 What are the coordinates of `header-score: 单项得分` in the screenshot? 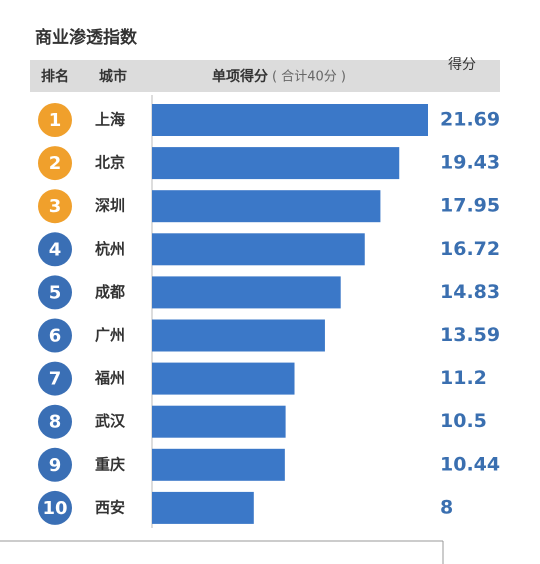 It's located at (240, 76).